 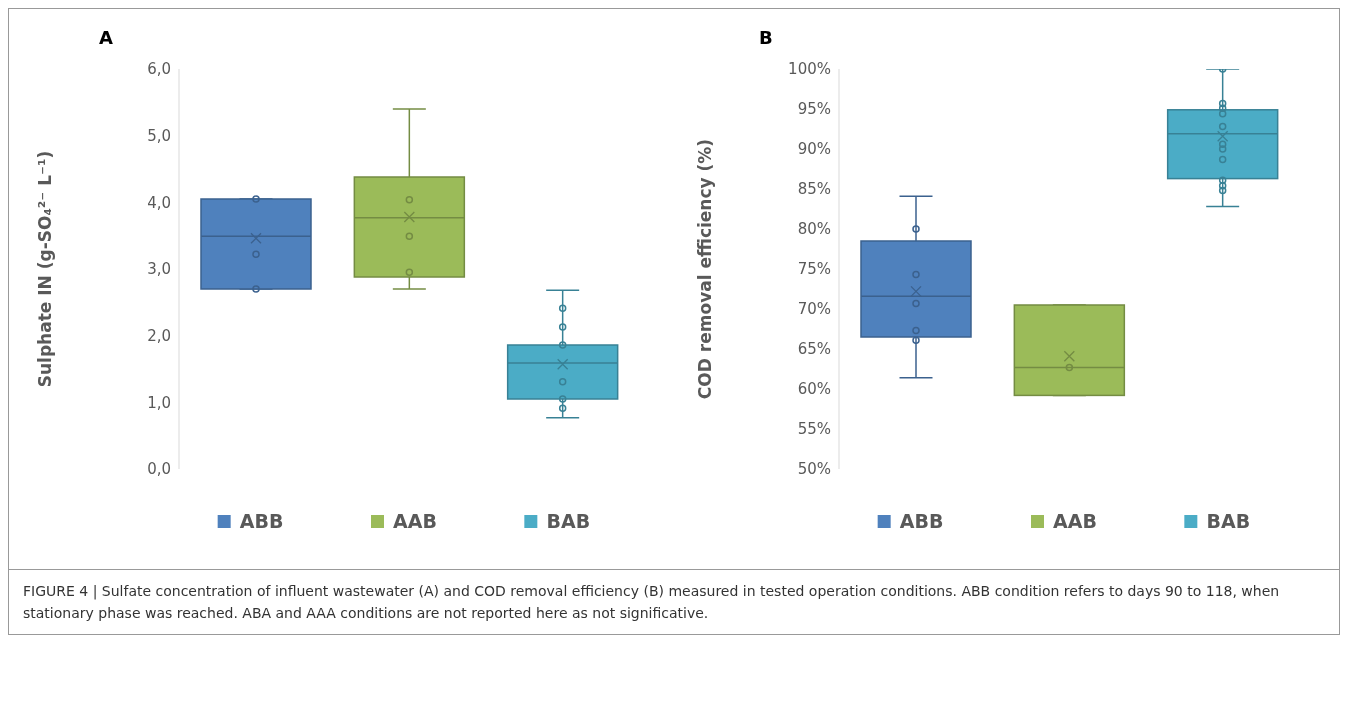 What do you see at coordinates (814, 389) in the screenshot?
I see `y-tick-label: 60%` at bounding box center [814, 389].